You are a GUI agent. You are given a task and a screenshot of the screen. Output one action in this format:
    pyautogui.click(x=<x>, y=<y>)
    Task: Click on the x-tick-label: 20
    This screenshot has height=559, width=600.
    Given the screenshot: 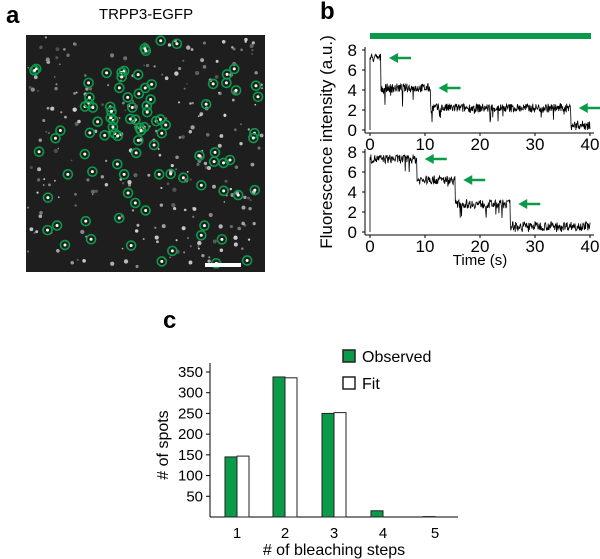 What is the action you would take?
    pyautogui.click(x=480, y=246)
    